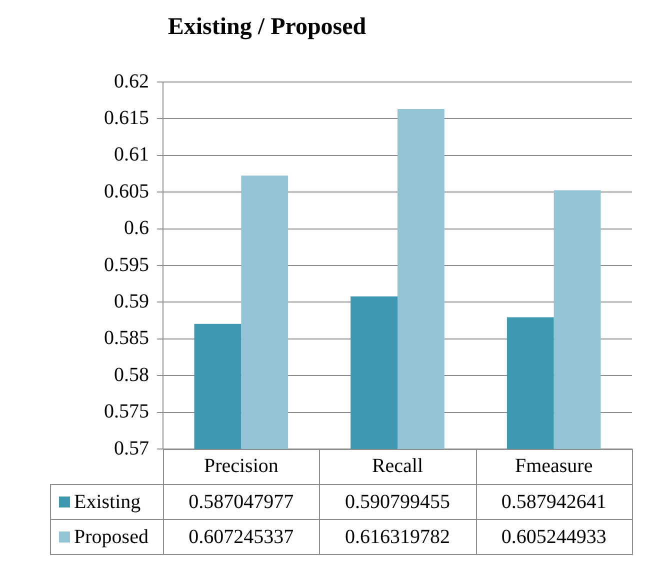  What do you see at coordinates (131, 448) in the screenshot?
I see `y-tick-label: 0.57` at bounding box center [131, 448].